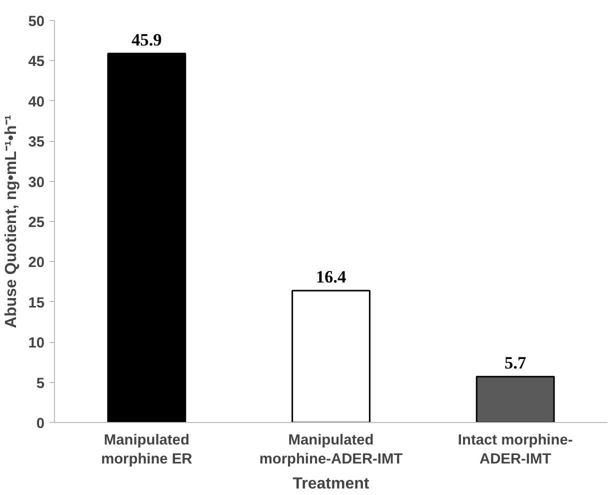  What do you see at coordinates (331, 277) in the screenshot?
I see `data-label: 16.4` at bounding box center [331, 277].